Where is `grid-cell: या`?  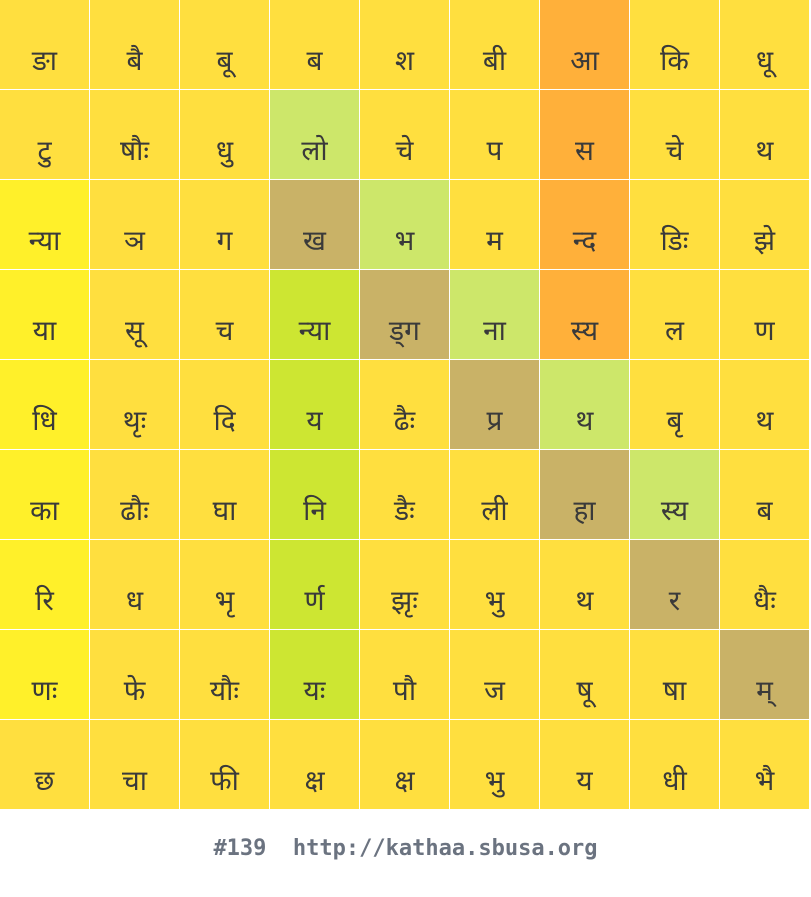 grid-cell: या is located at coordinates (44, 314).